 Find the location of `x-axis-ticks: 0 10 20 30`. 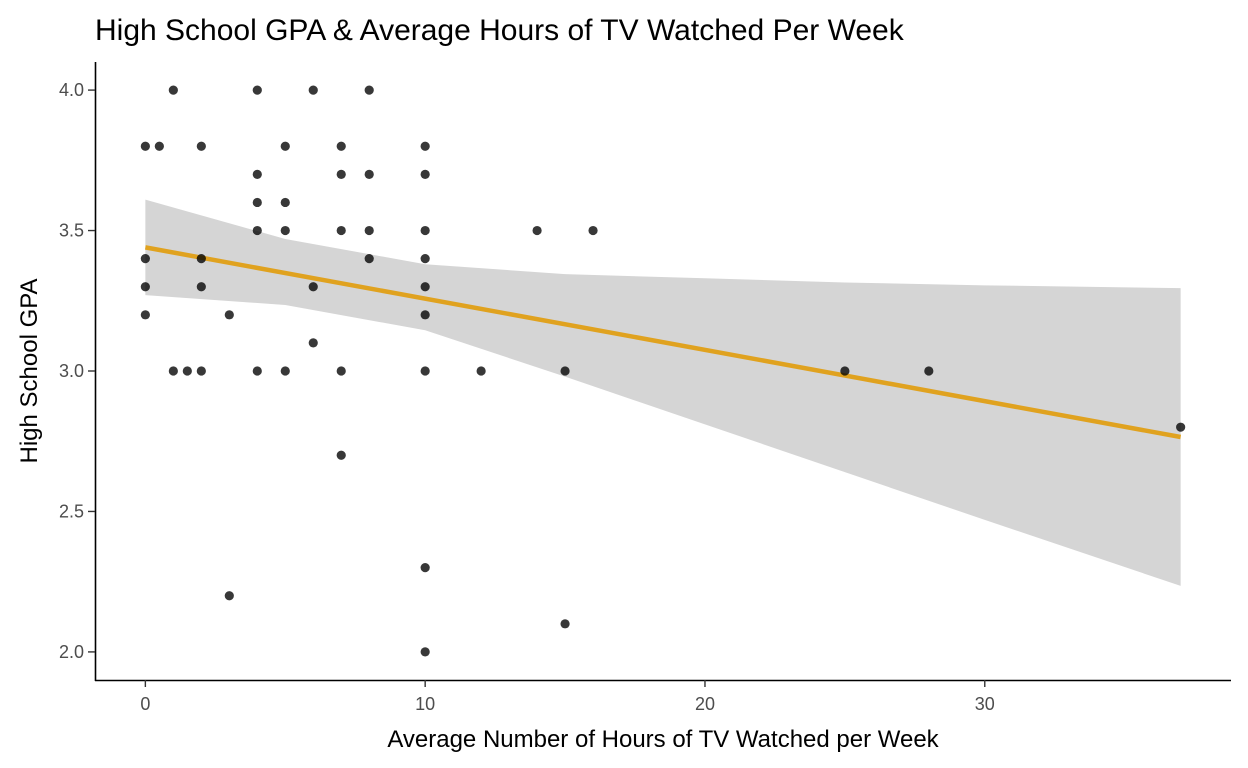

x-axis-ticks: 0 10 20 30 is located at coordinates (567, 697).